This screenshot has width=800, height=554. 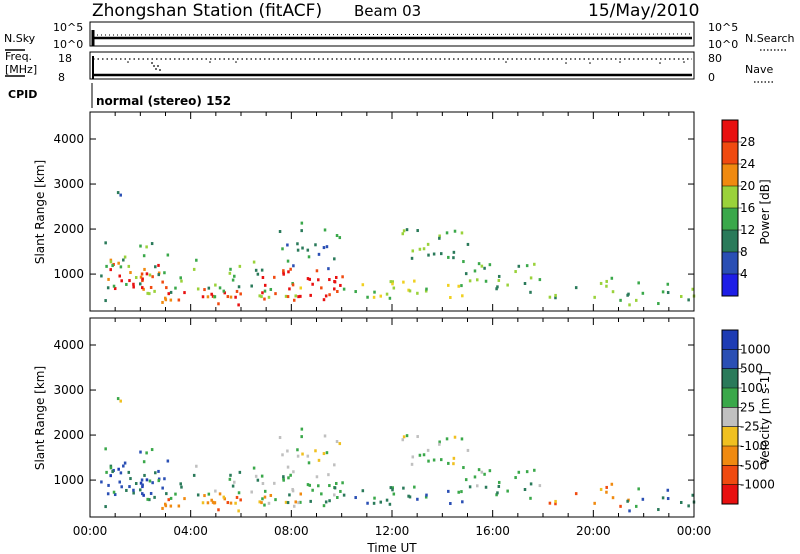 I want to click on x-tick-label: 16:00, so click(x=492, y=531).